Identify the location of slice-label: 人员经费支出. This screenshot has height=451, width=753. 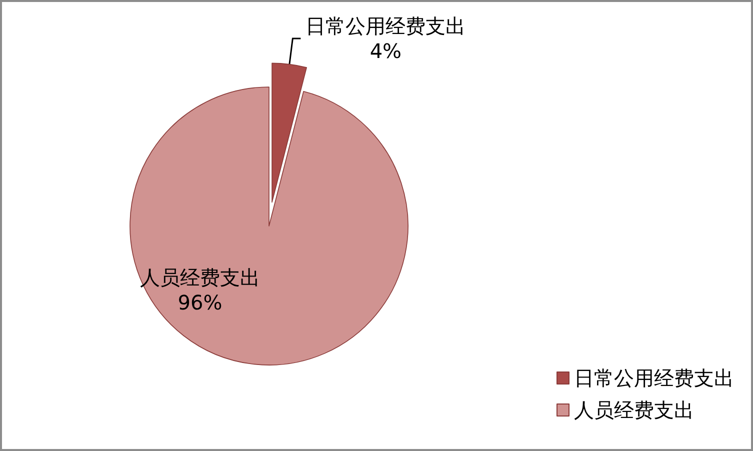
(200, 278).